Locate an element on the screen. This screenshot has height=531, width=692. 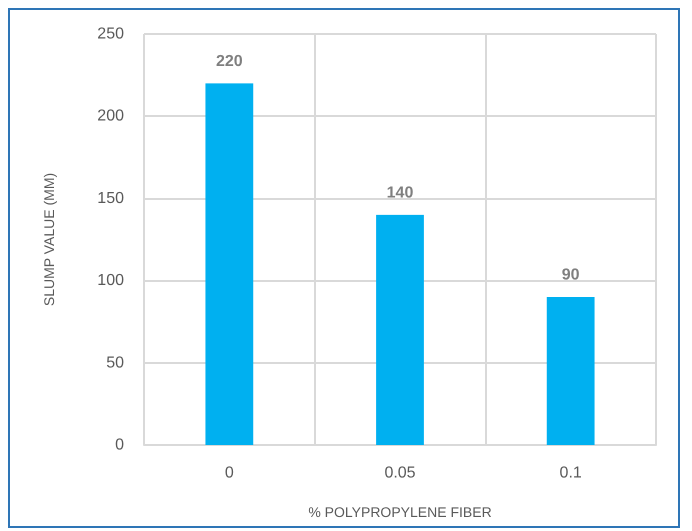
y-tick-label: 50 is located at coordinates (115, 363).